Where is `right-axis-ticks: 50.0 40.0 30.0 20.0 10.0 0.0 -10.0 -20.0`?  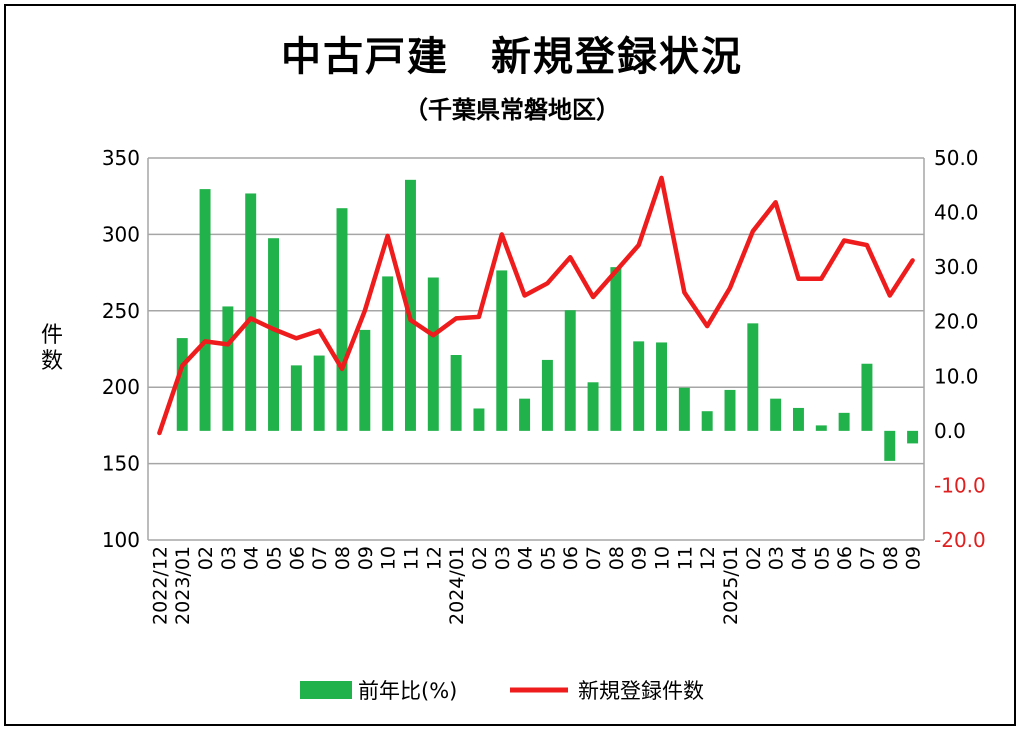 right-axis-ticks: 50.0 40.0 30.0 20.0 10.0 0.0 -10.0 -20.0 is located at coordinates (960, 349).